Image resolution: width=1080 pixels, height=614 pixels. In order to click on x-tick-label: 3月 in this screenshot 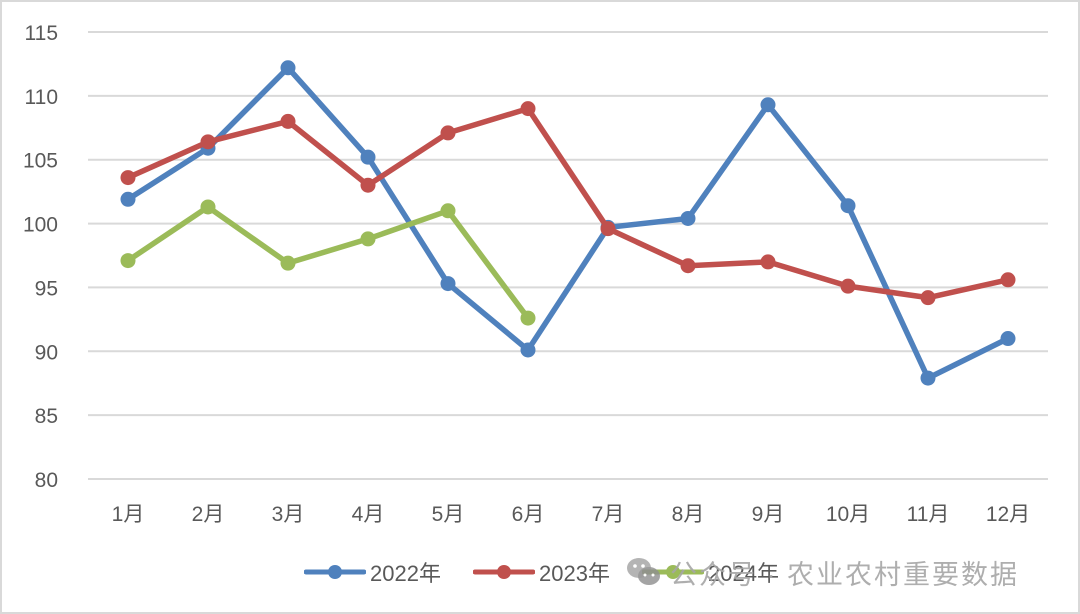, I will do `click(288, 514)`.